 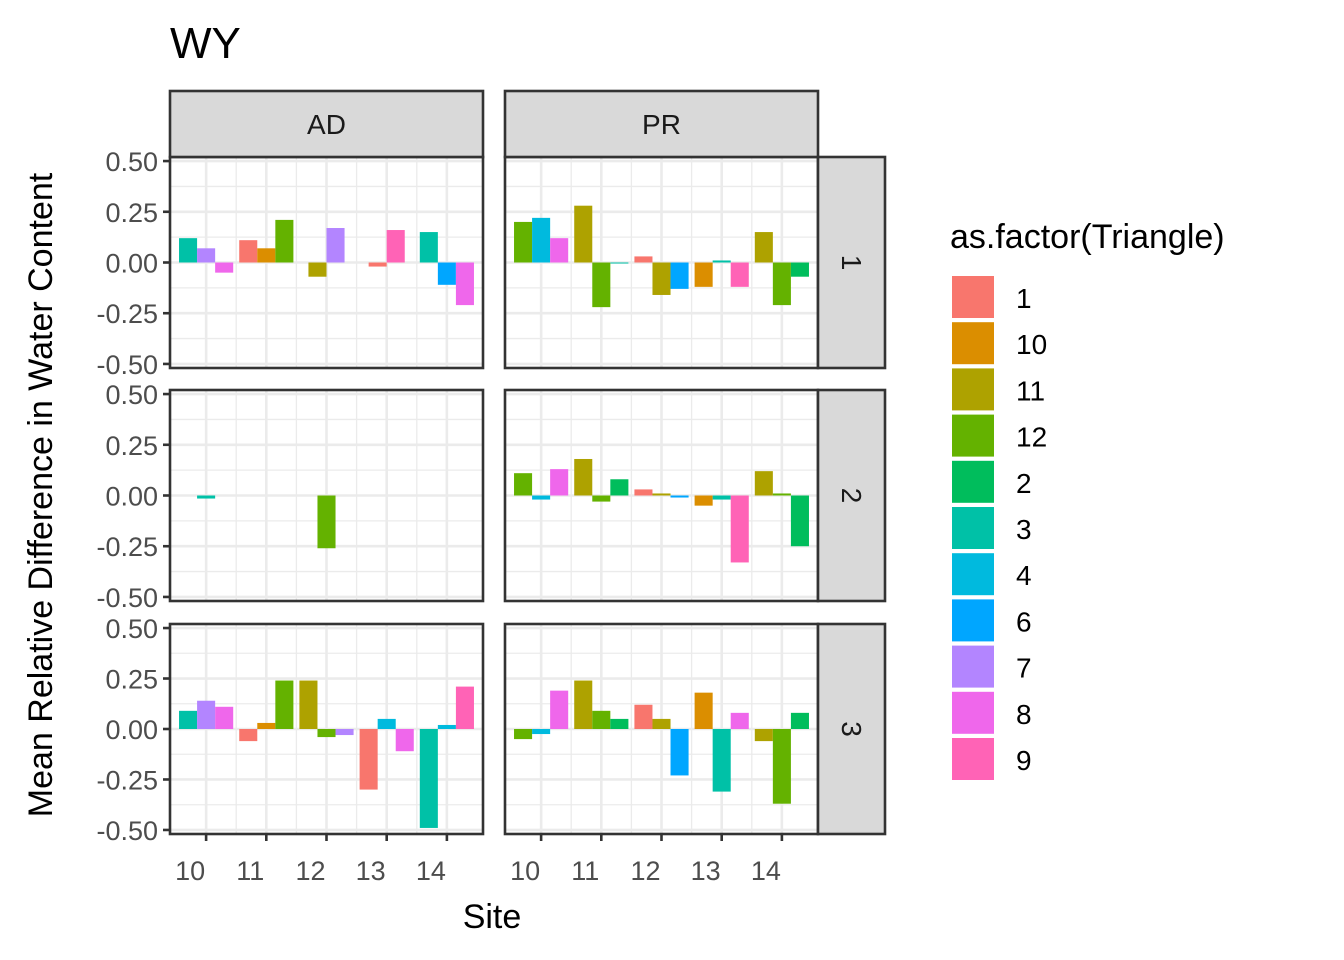 What do you see at coordinates (492, 917) in the screenshot?
I see `x-axis-title: Site` at bounding box center [492, 917].